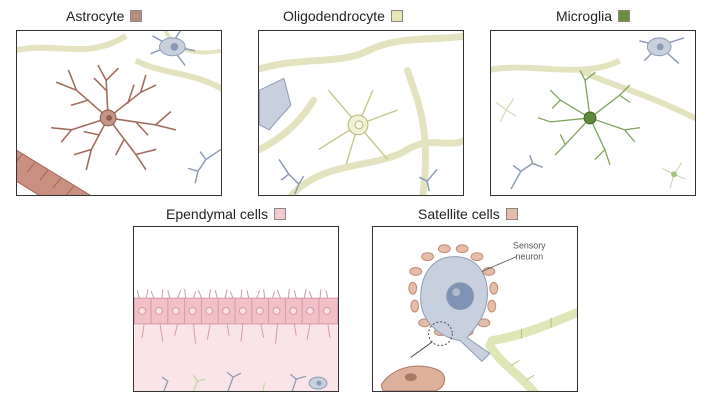 This screenshot has width=720, height=406. Describe the element at coordinates (624, 16) in the screenshot. I see `microglia-color-swatch` at that location.